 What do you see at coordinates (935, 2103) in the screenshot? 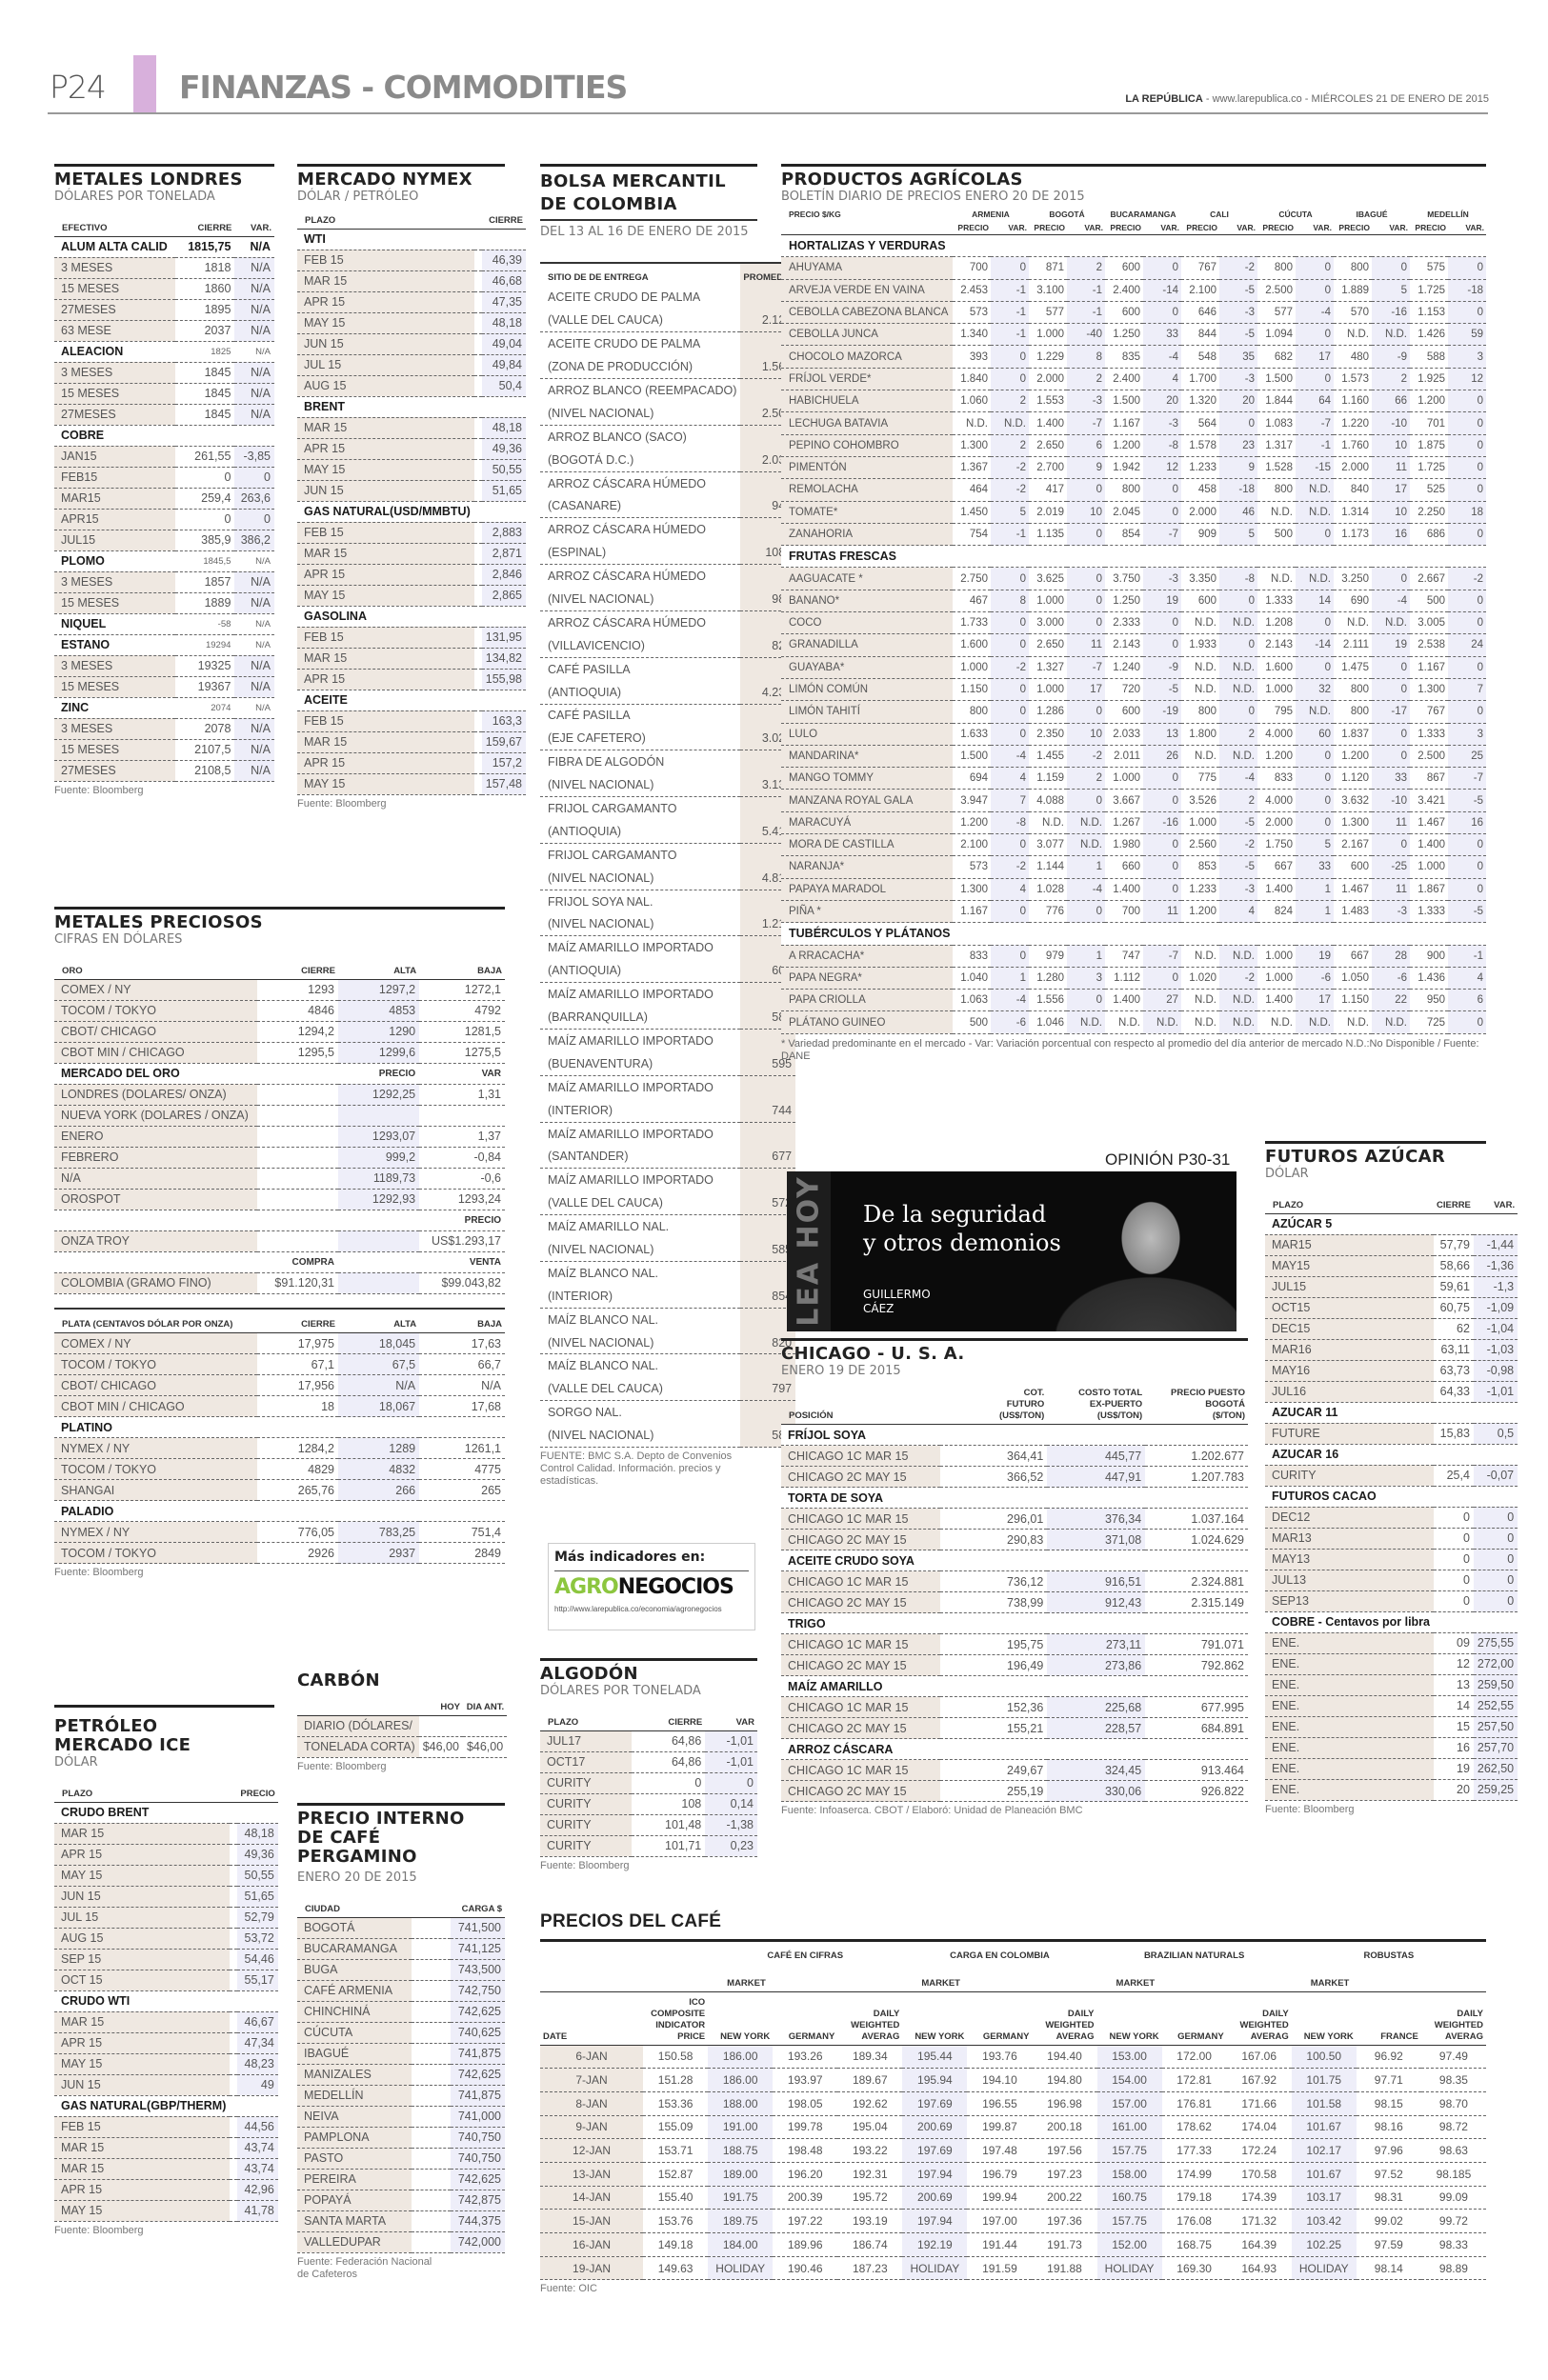
I see `price-cell: 197.69` at bounding box center [935, 2103].